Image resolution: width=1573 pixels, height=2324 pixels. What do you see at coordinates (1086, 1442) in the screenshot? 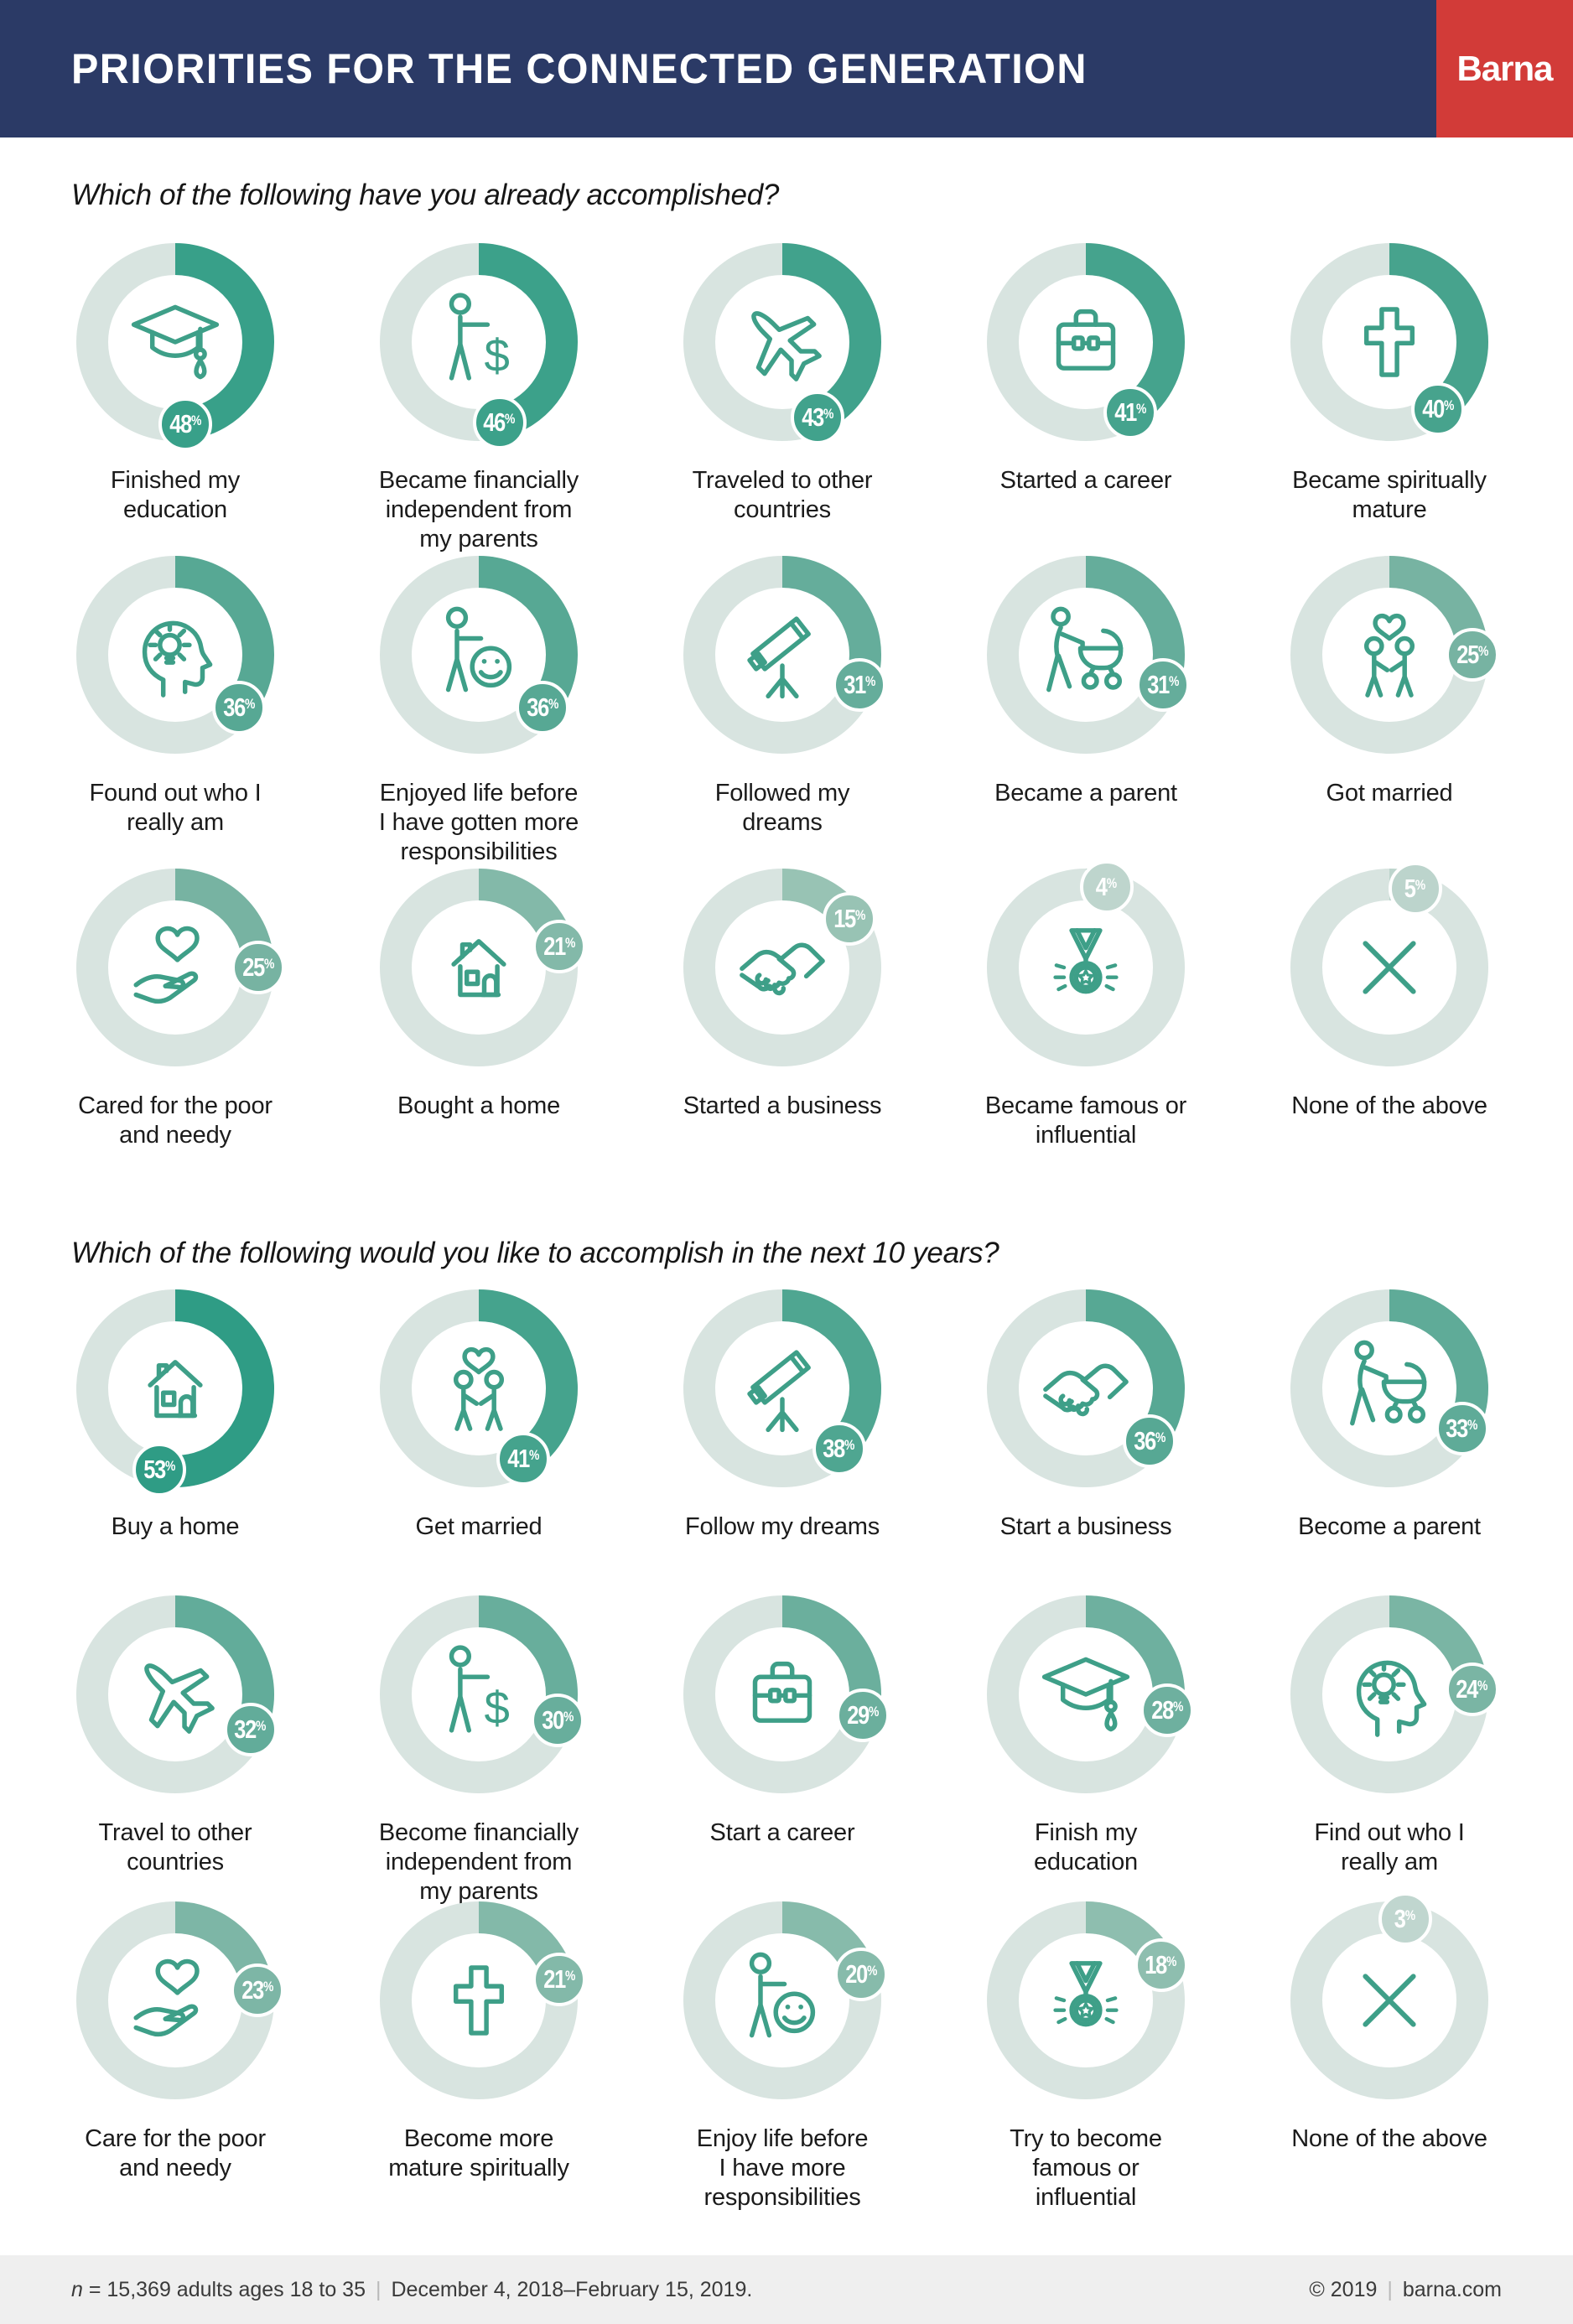
I see `stat-cell: 36% Start a business` at bounding box center [1086, 1442].